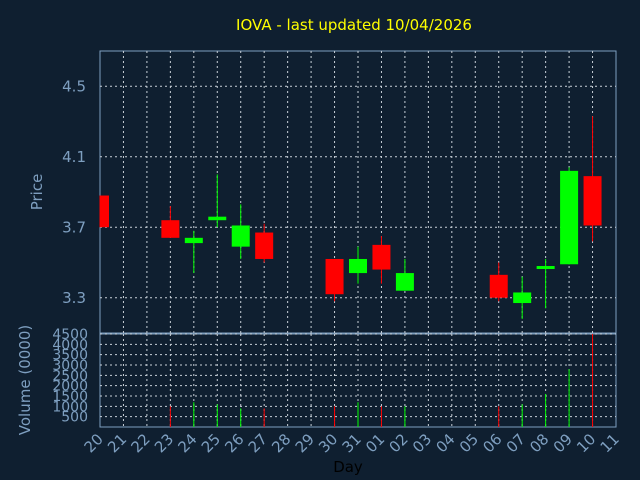  What do you see at coordinates (469, 443) in the screenshot?
I see `x-tick-label: 05` at bounding box center [469, 443].